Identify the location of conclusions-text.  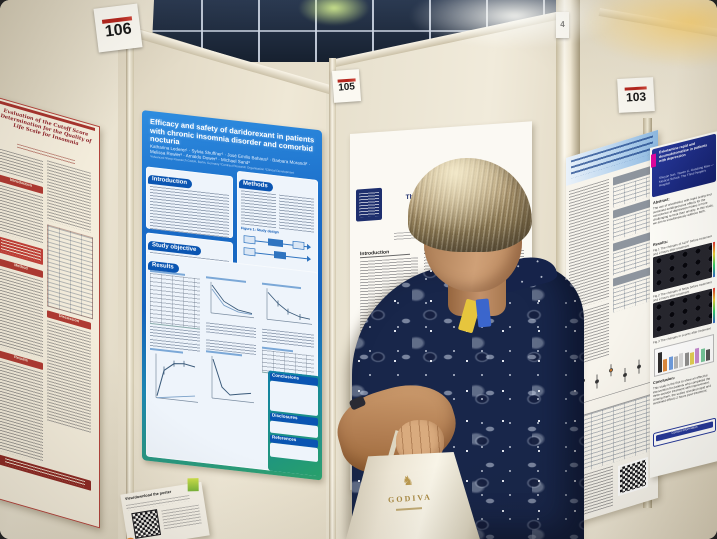
(294, 398).